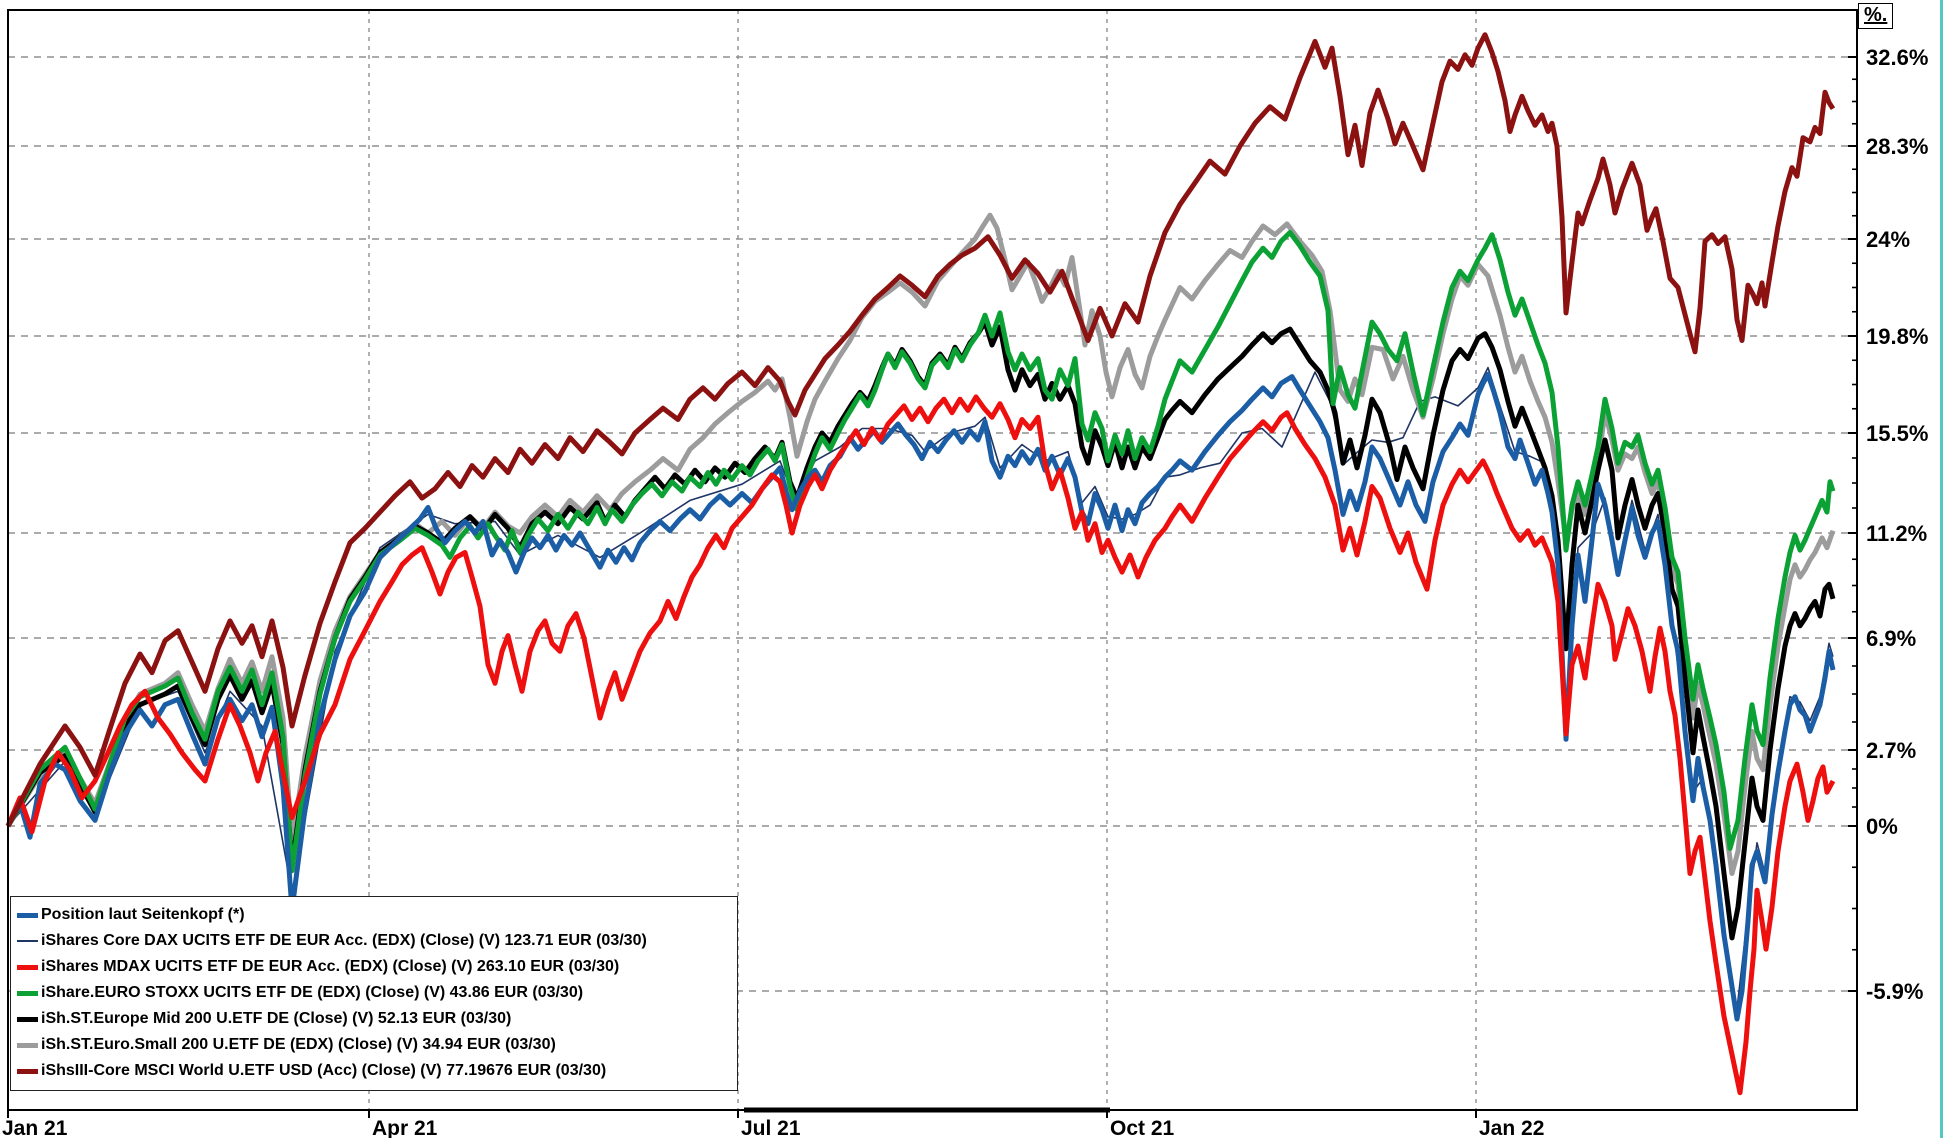  I want to click on y-axis-label: 32.6%, so click(1897, 57).